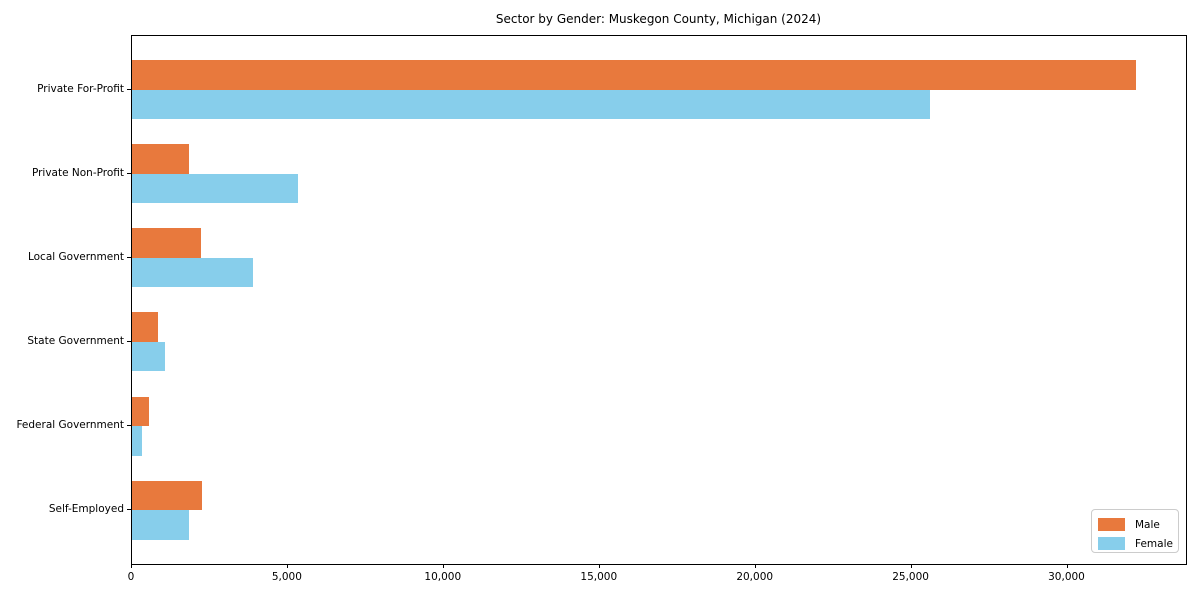 This screenshot has width=1200, height=600. Describe the element at coordinates (1154, 543) in the screenshot. I see `legend-label-female: Female` at that location.